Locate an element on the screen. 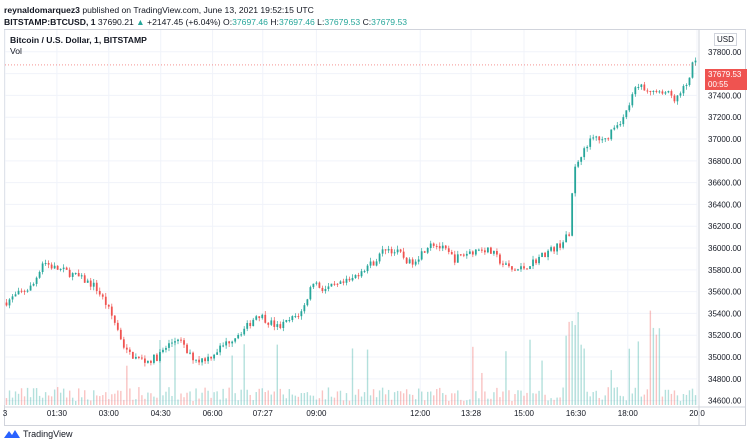  badge-countdown: 00:55 is located at coordinates (718, 84).